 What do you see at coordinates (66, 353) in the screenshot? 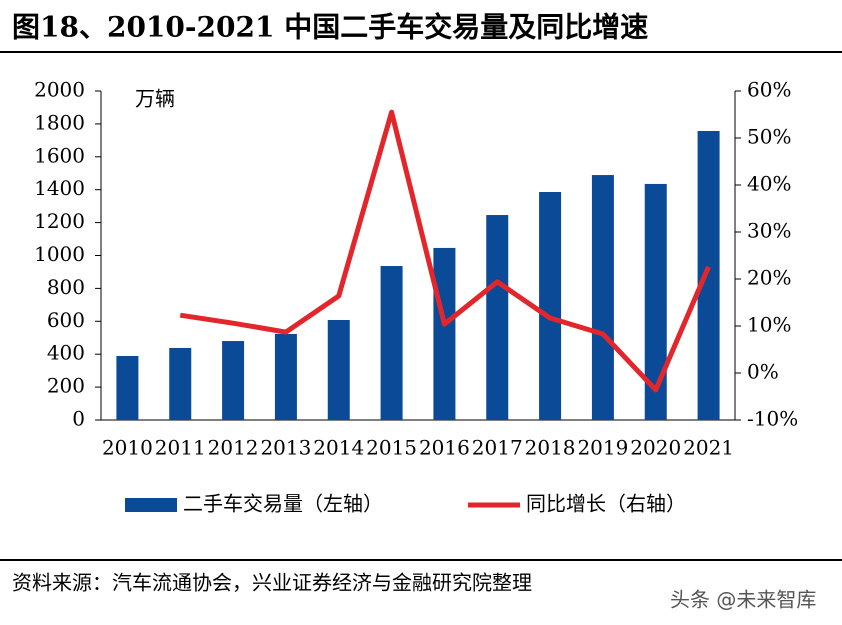
I see `y-tick-label: 400` at bounding box center [66, 353].